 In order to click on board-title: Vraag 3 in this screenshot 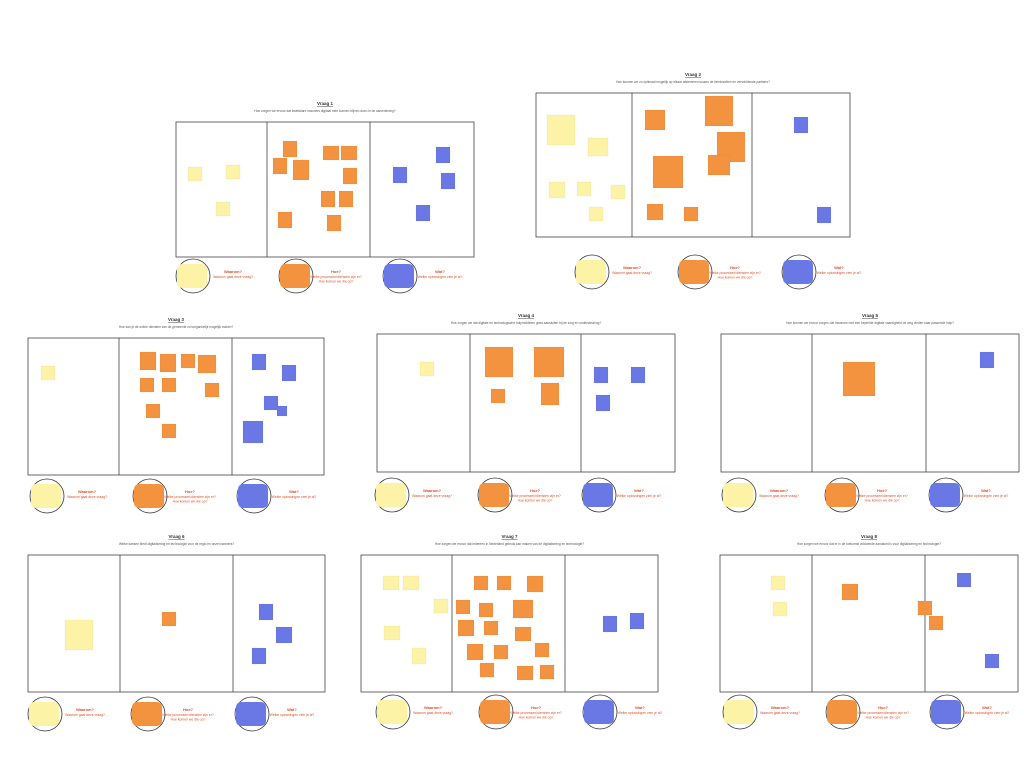, I will do `click(176, 319)`.